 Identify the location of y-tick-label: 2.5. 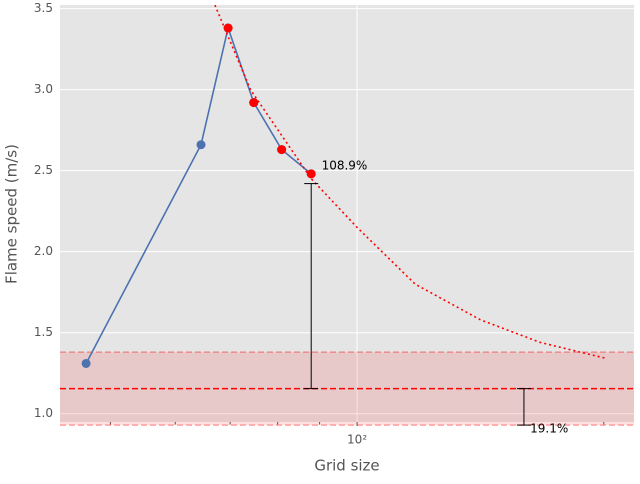
(43, 170).